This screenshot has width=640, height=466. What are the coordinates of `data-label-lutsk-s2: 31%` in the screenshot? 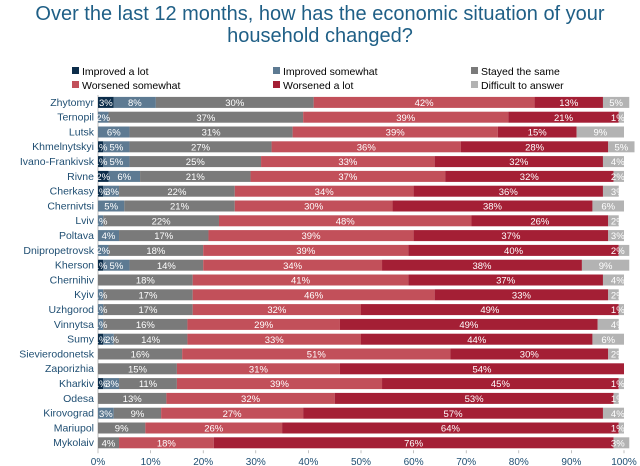 It's located at (212, 133).